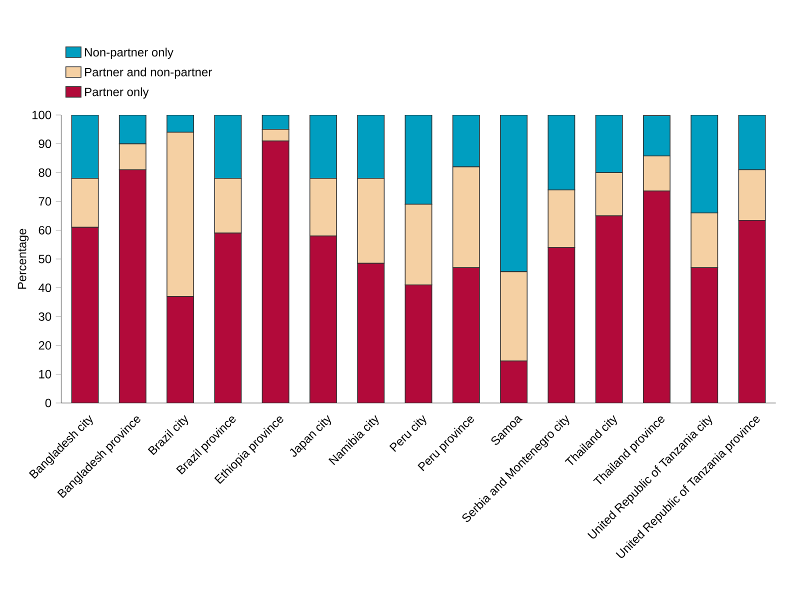 This screenshot has height=592, width=808. What do you see at coordinates (45, 259) in the screenshot?
I see `y-tick-label: 50` at bounding box center [45, 259].